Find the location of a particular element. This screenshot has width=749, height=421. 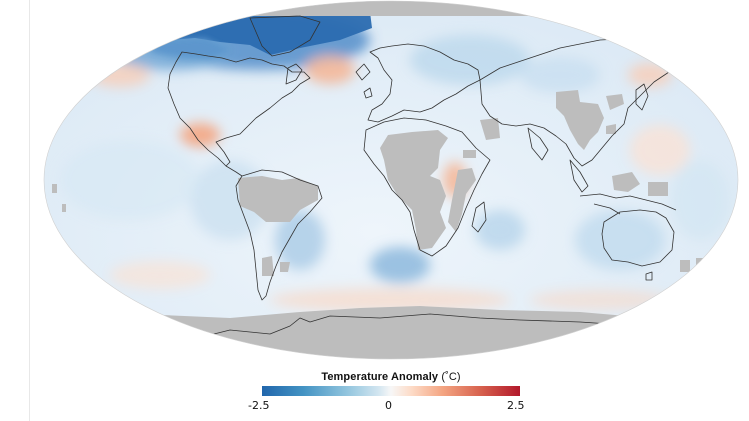

legend-min-label: -2.5 is located at coordinates (259, 405).